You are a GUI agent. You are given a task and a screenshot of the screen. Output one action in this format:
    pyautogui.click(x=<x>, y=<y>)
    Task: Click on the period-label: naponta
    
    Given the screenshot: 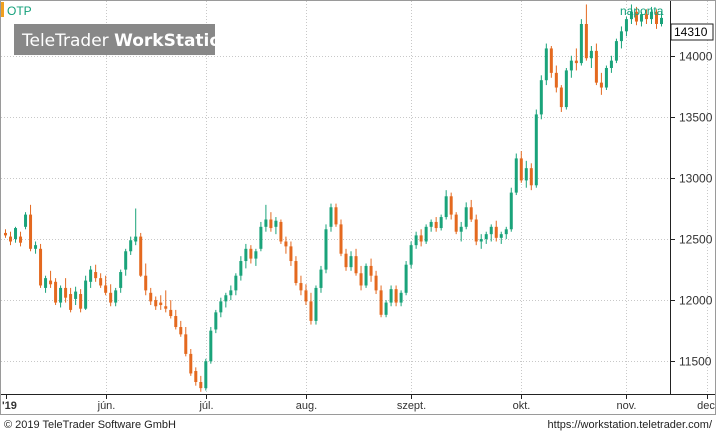 What is the action you would take?
    pyautogui.click(x=642, y=11)
    